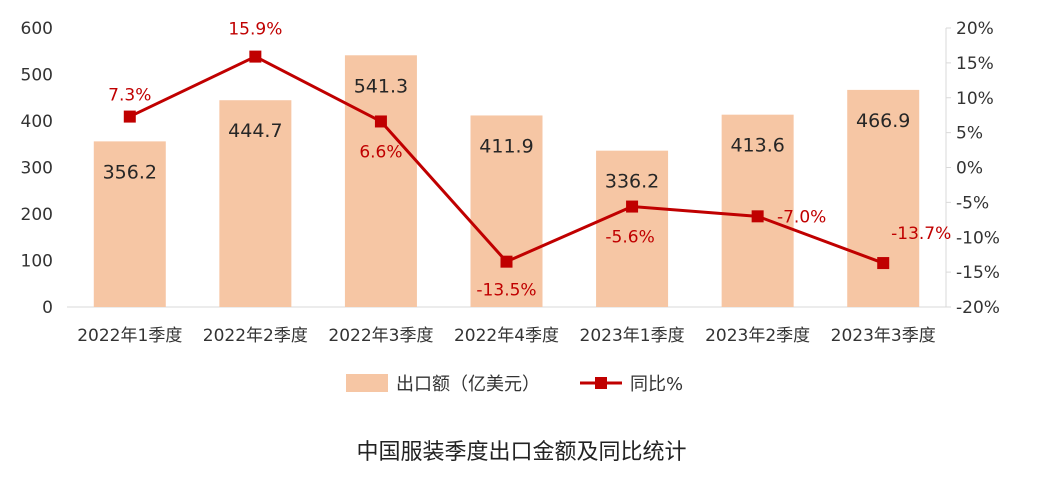 Image resolution: width=1043 pixels, height=477 pixels. Describe the element at coordinates (37, 122) in the screenshot. I see `left-tick-label: 400` at that location.